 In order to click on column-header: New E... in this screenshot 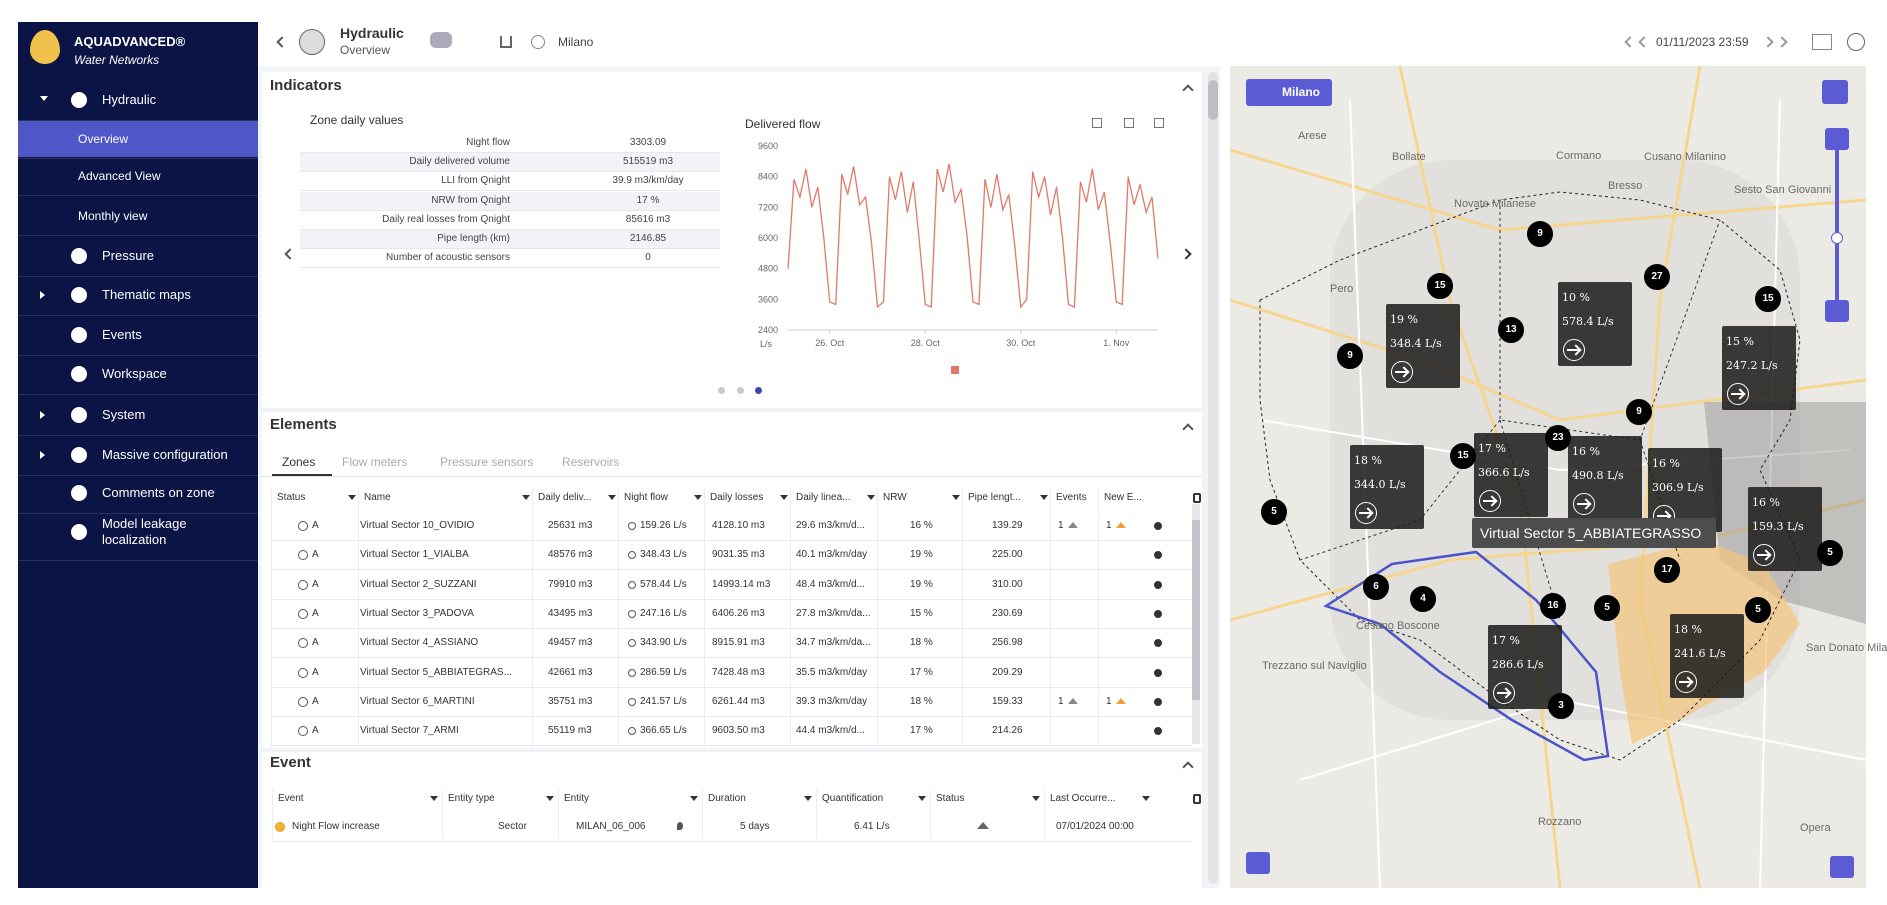, I will do `click(1123, 497)`.